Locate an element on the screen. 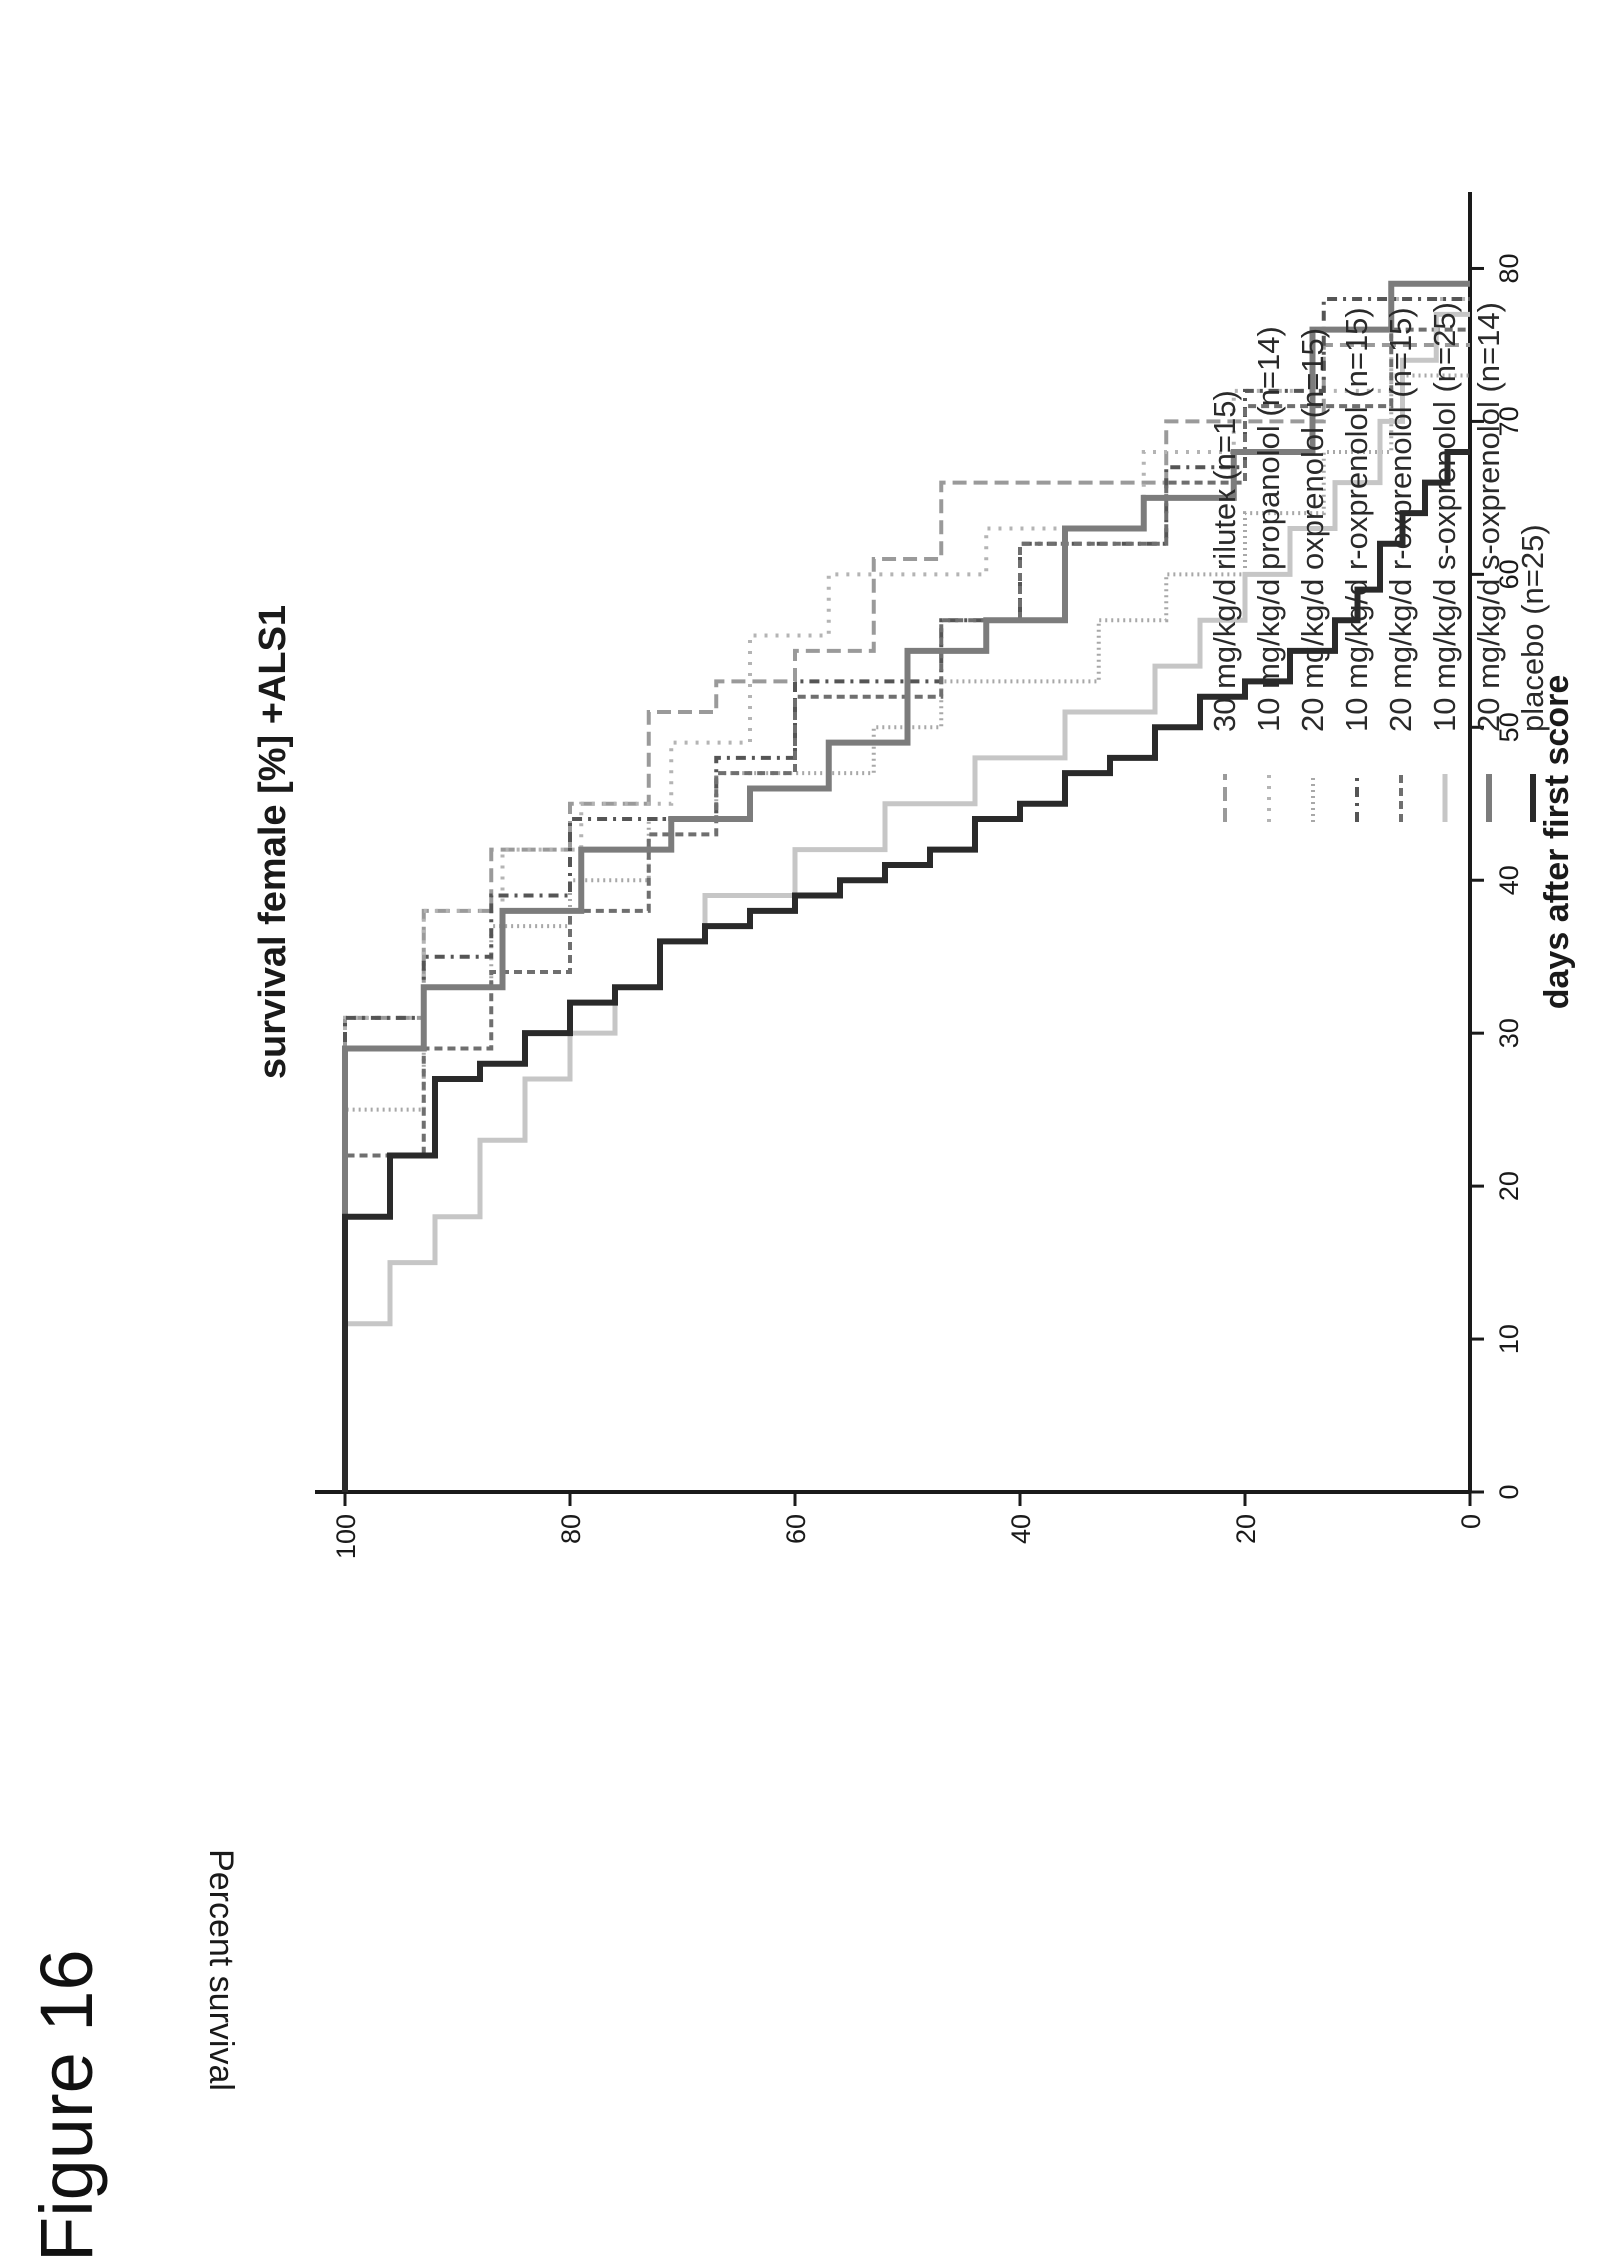 The image size is (1613, 2262). x-tick-label: 40 is located at coordinates (1509, 880).